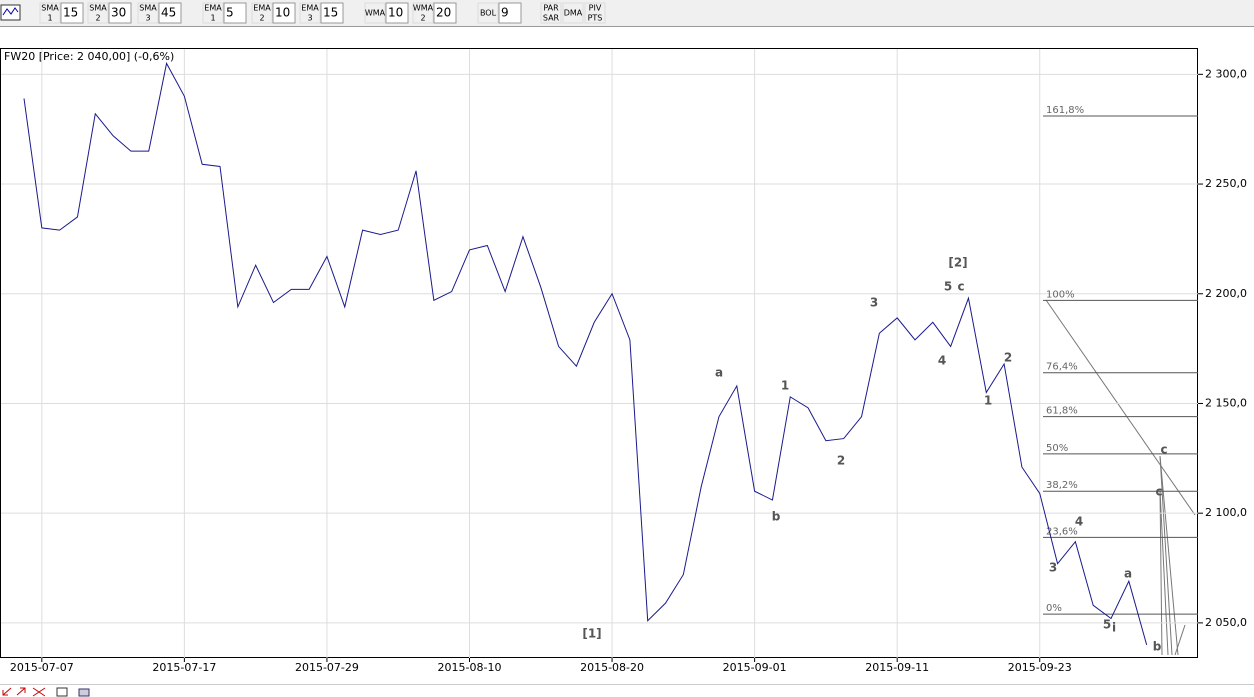 The height and width of the screenshot is (697, 1254). What do you see at coordinates (84, 692) in the screenshot?
I see `print-icon` at bounding box center [84, 692].